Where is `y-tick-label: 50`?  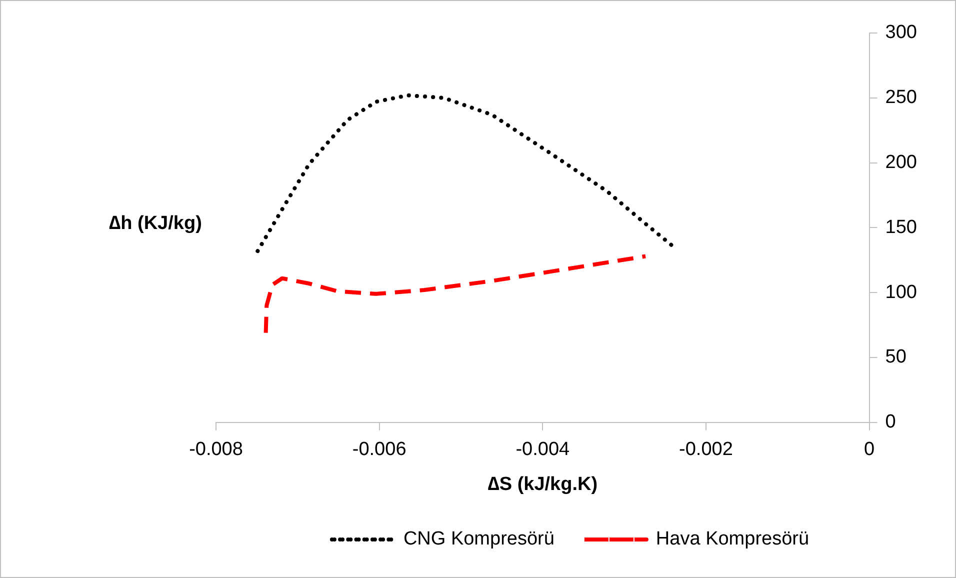
y-tick-label: 50 is located at coordinates (895, 357).